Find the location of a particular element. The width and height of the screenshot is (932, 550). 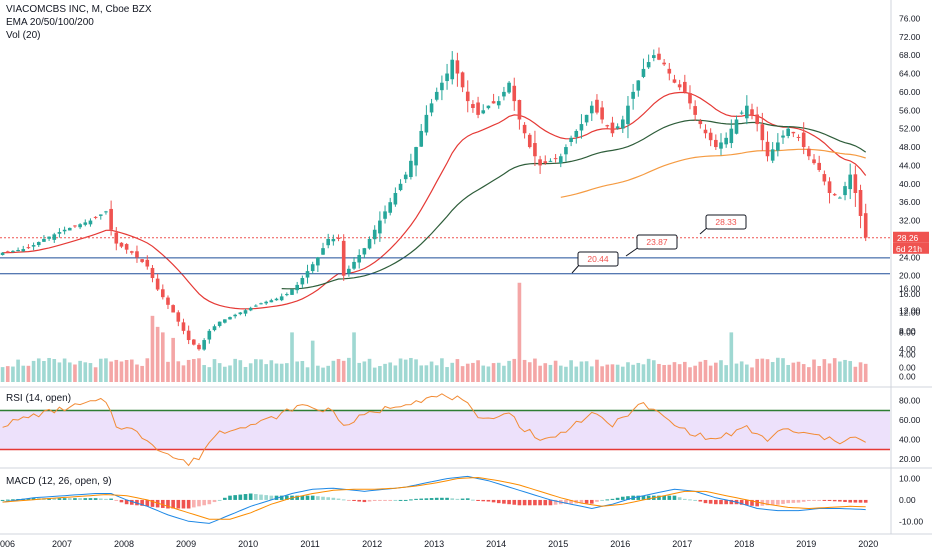

price-tick-label: 8.00 is located at coordinates (907, 331).